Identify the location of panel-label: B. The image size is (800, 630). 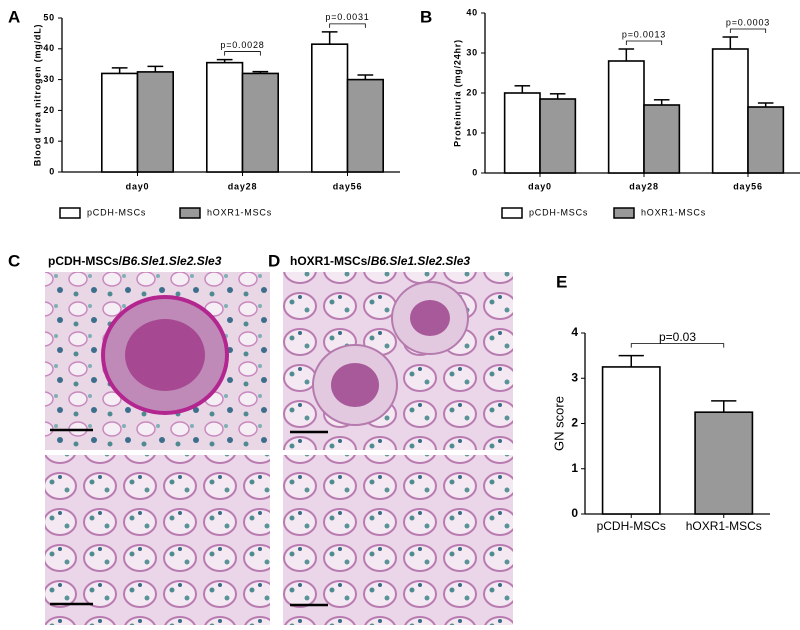
(426, 16).